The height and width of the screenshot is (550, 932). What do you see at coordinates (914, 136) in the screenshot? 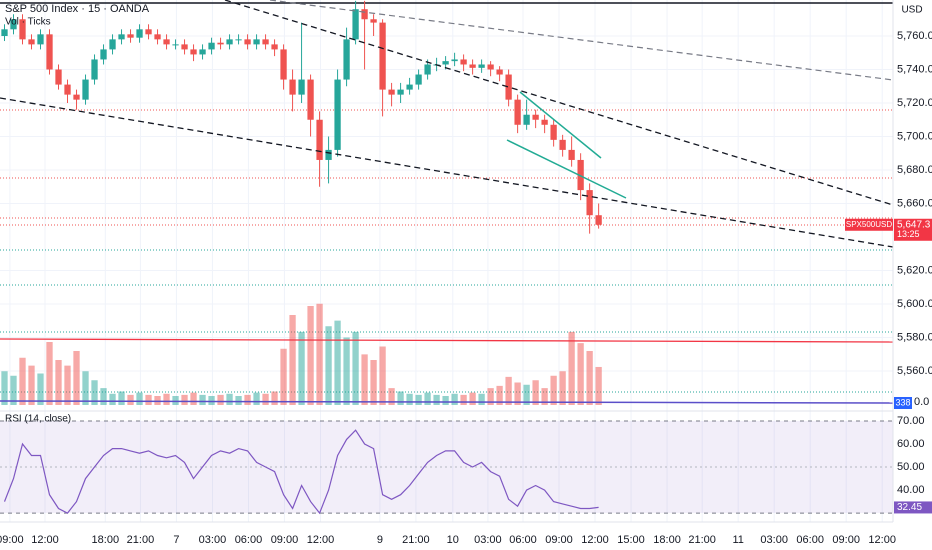
I see `y-tick-label: 5,700.0` at bounding box center [914, 136].